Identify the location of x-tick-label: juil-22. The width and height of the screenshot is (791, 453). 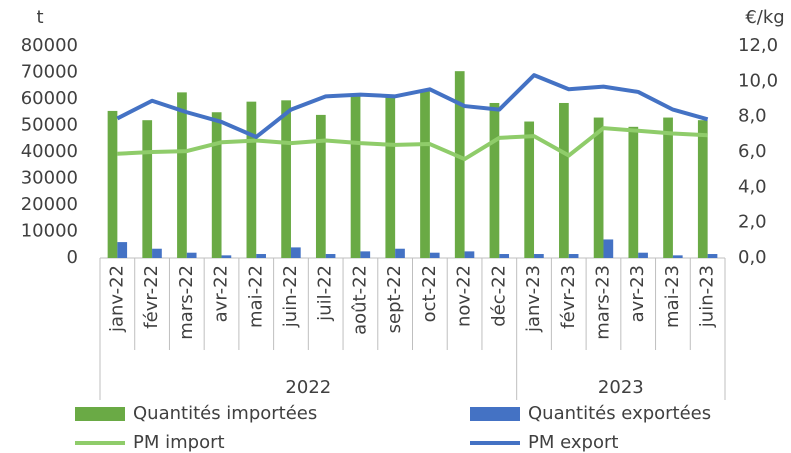
(325, 293).